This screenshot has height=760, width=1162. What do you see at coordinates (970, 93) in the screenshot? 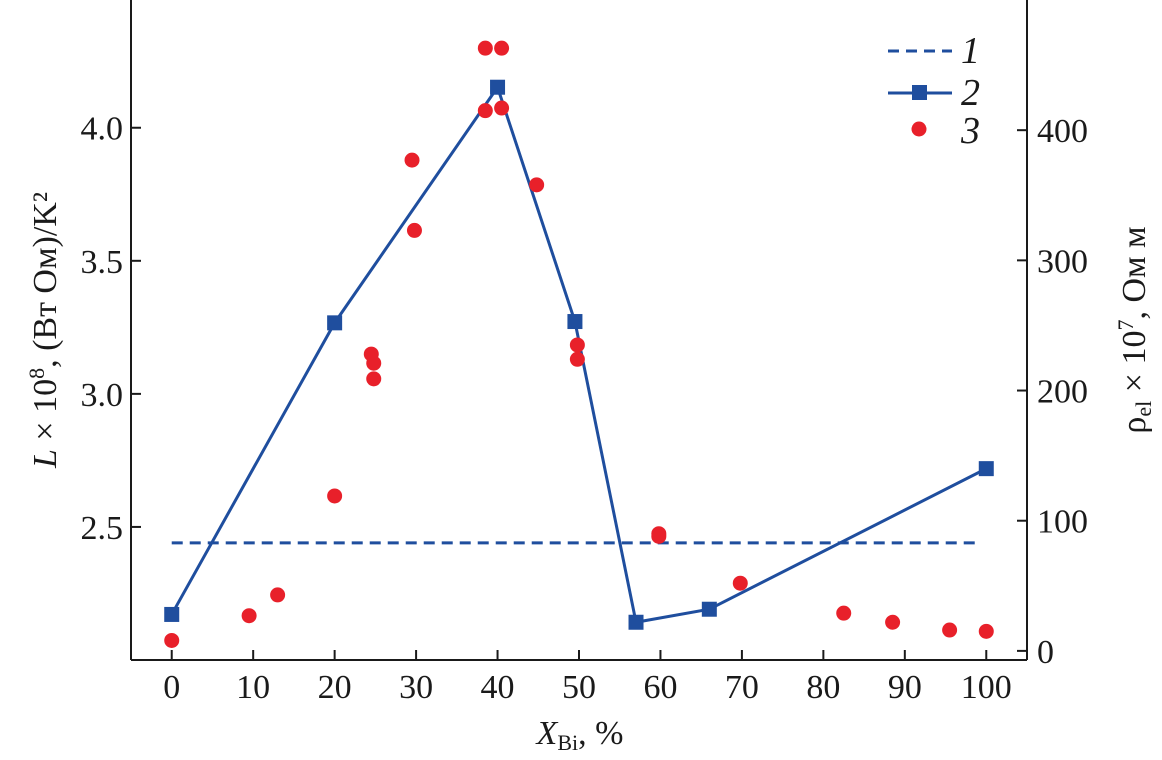
I see `legend-label-2: 2` at bounding box center [970, 93].